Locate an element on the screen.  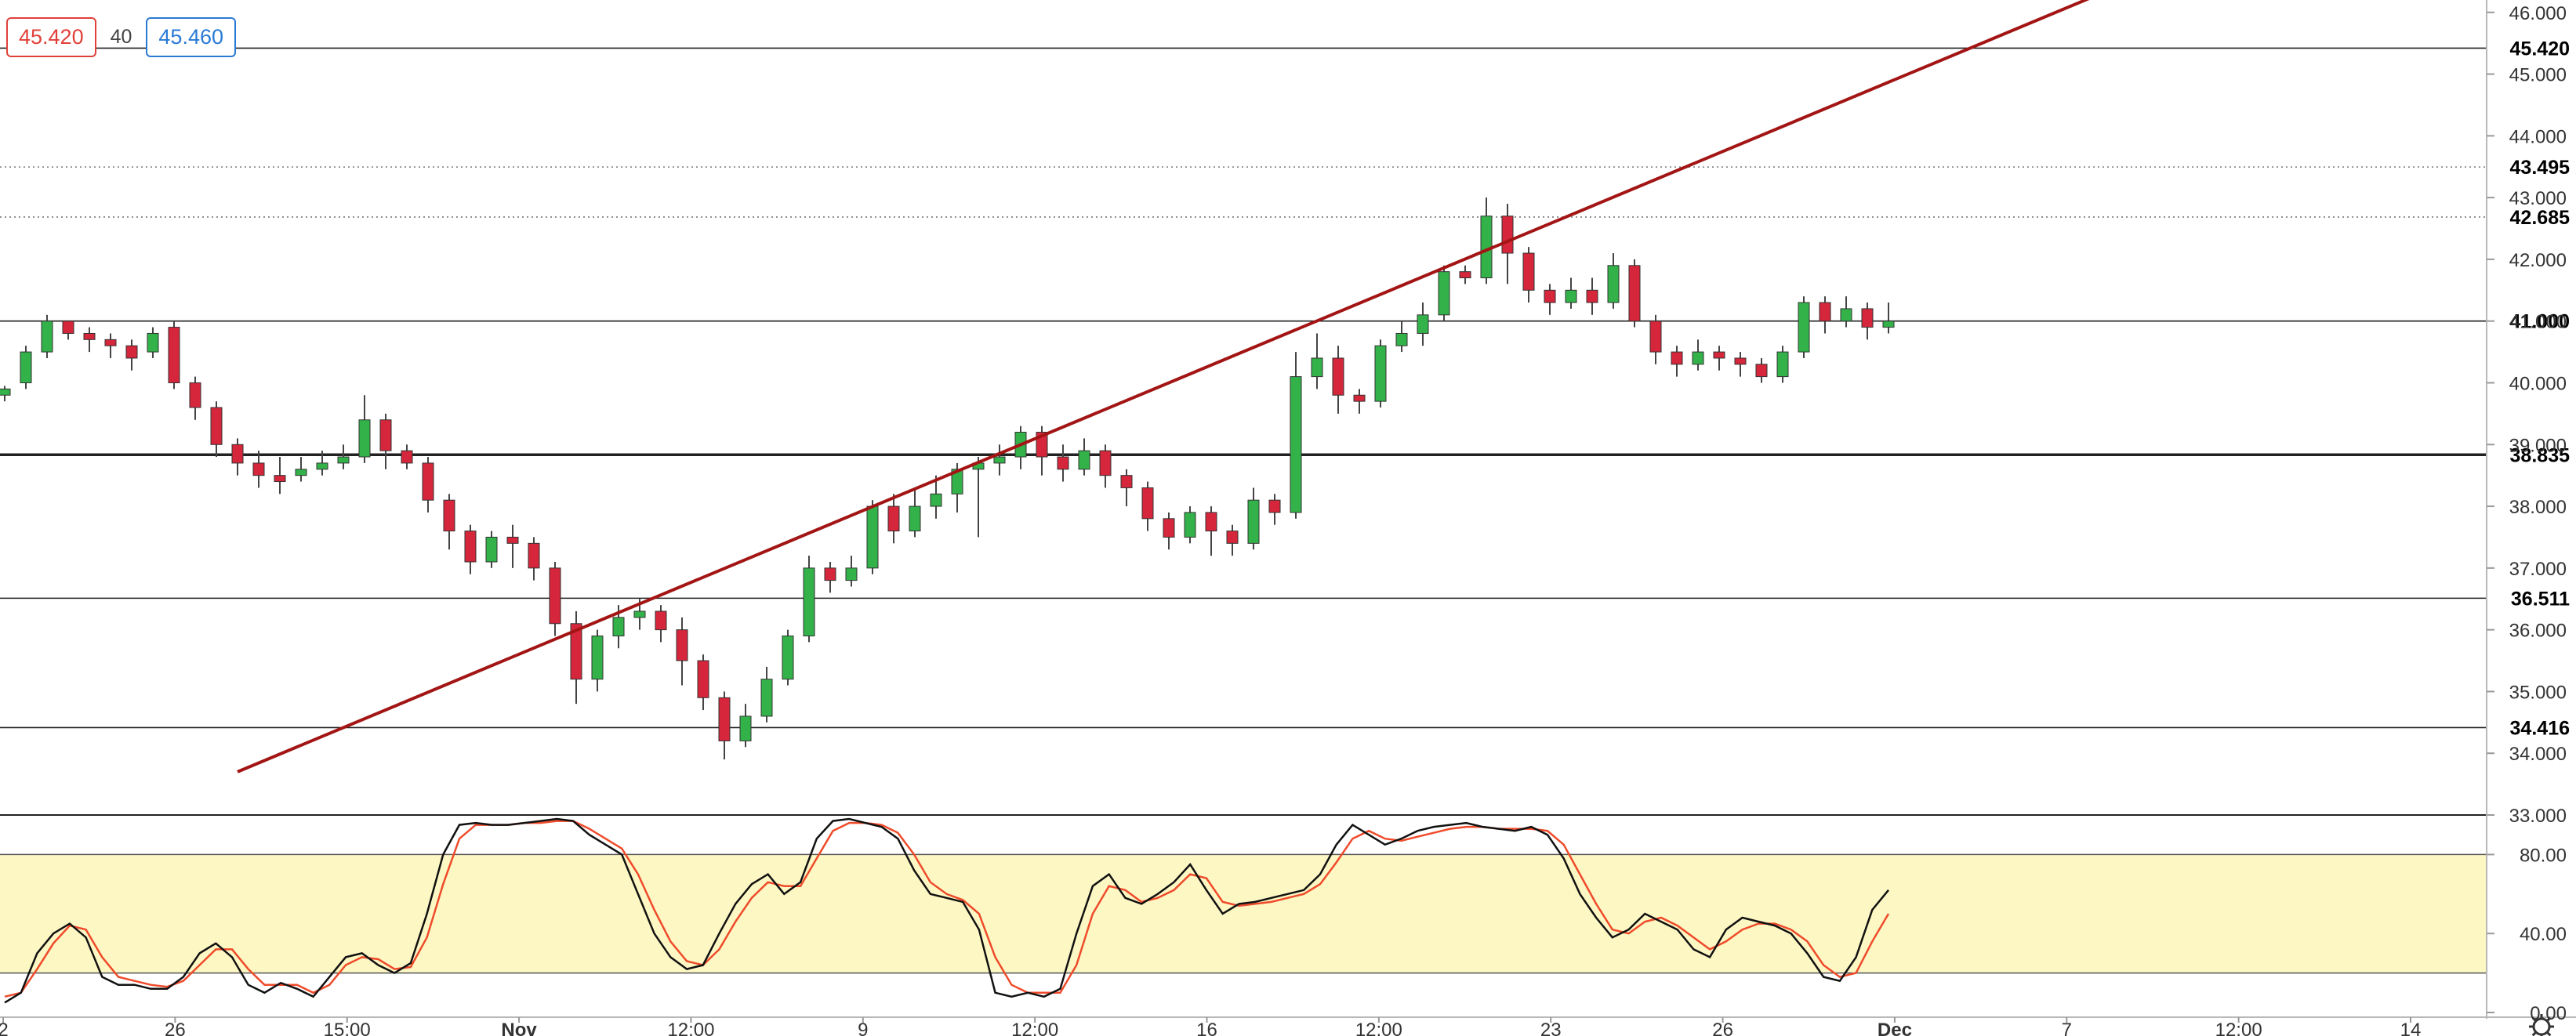
stoch-k-line is located at coordinates (946, 910).